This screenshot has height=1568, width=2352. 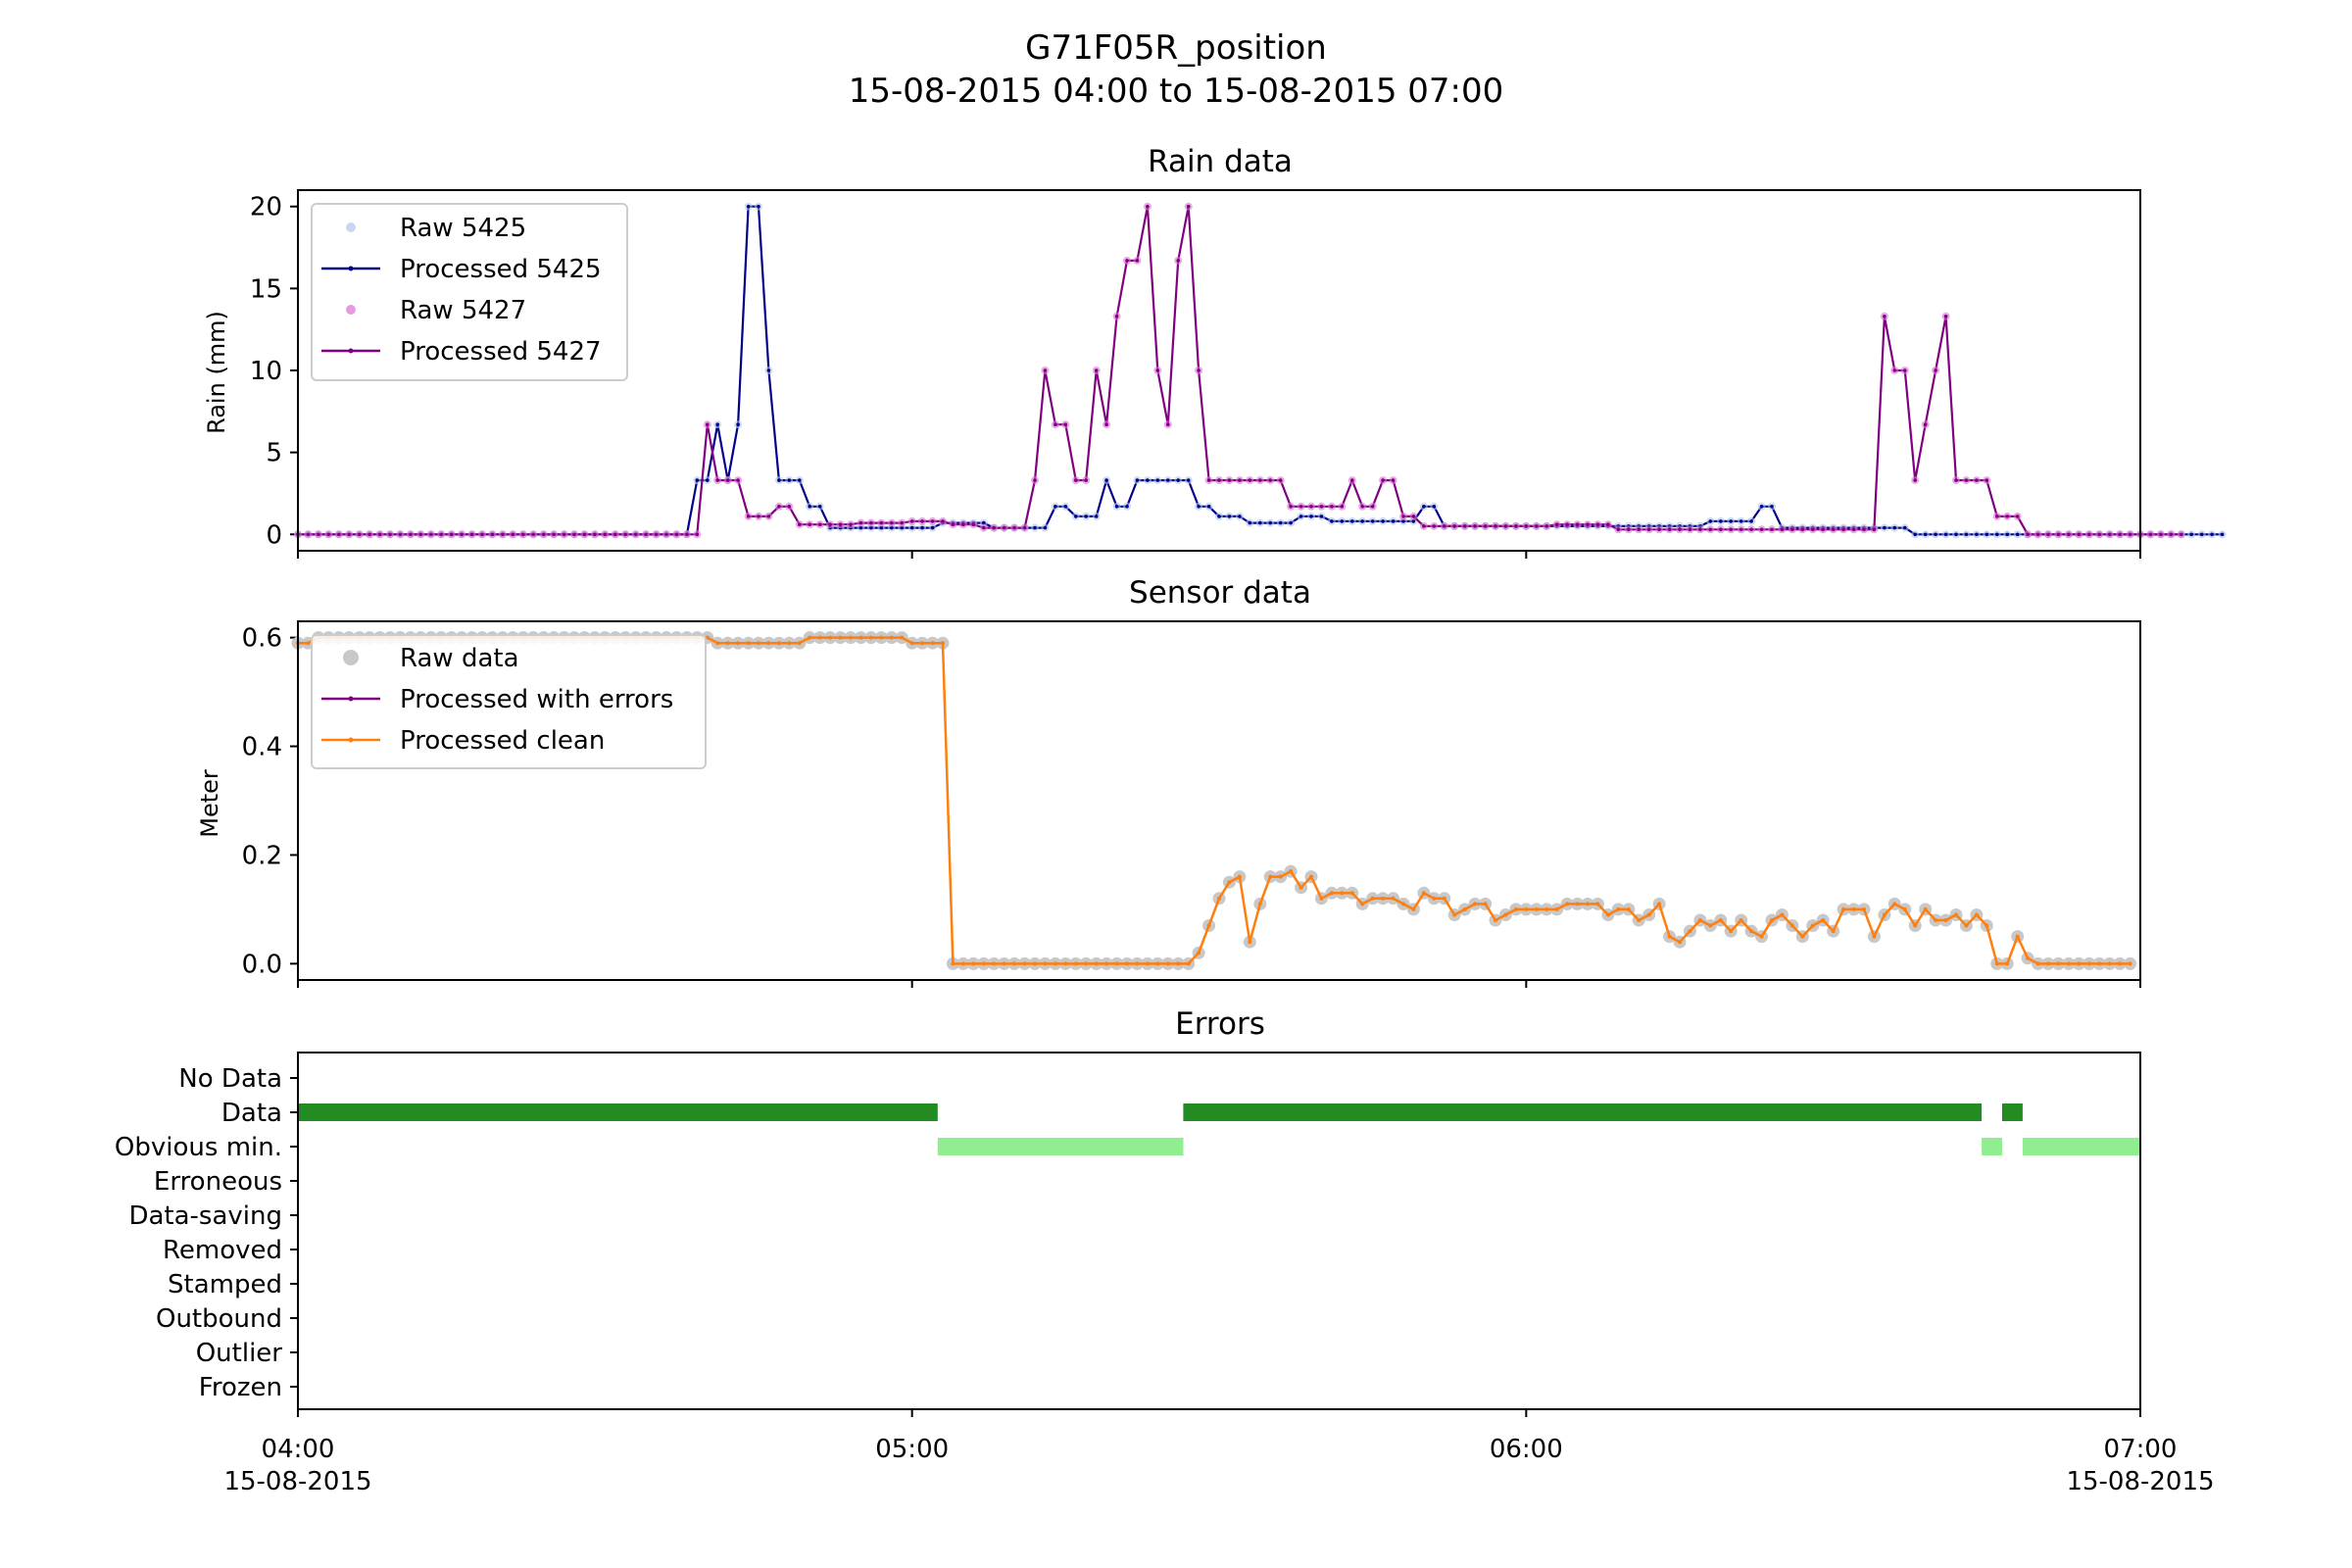 I want to click on legend-label: Raw 5427, so click(x=463, y=310).